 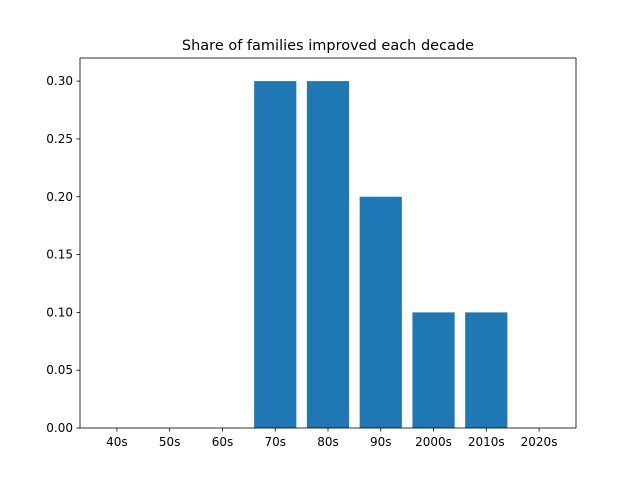 I want to click on chart-title: Share of families improved each decade, so click(x=328, y=46).